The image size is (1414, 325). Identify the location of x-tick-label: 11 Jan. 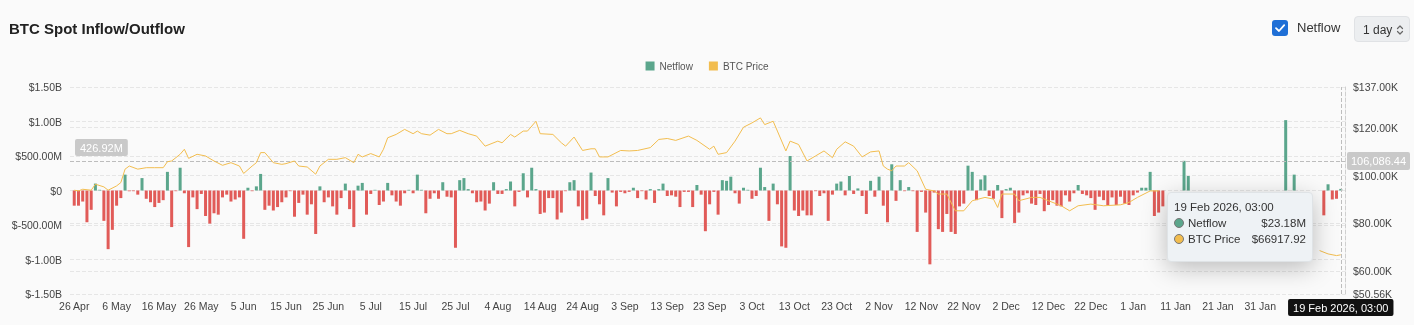
(1176, 305).